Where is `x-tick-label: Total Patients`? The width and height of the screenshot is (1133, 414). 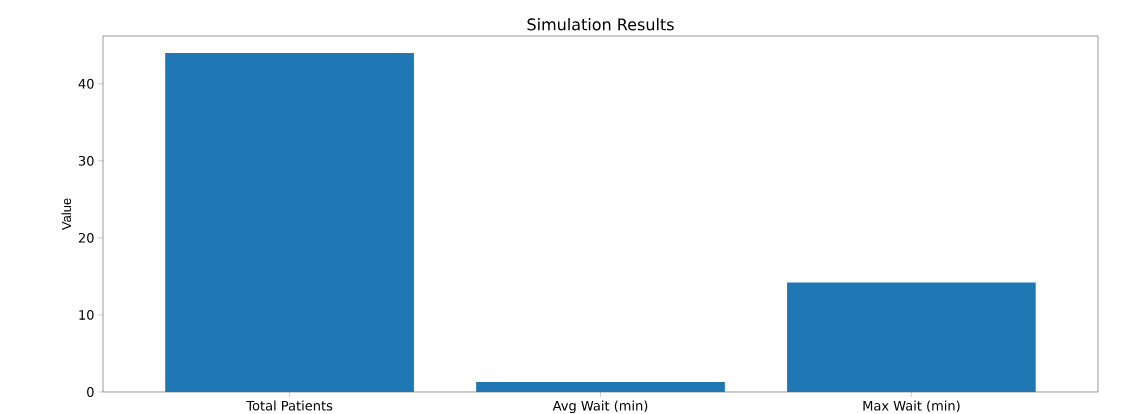 x-tick-label: Total Patients is located at coordinates (289, 405).